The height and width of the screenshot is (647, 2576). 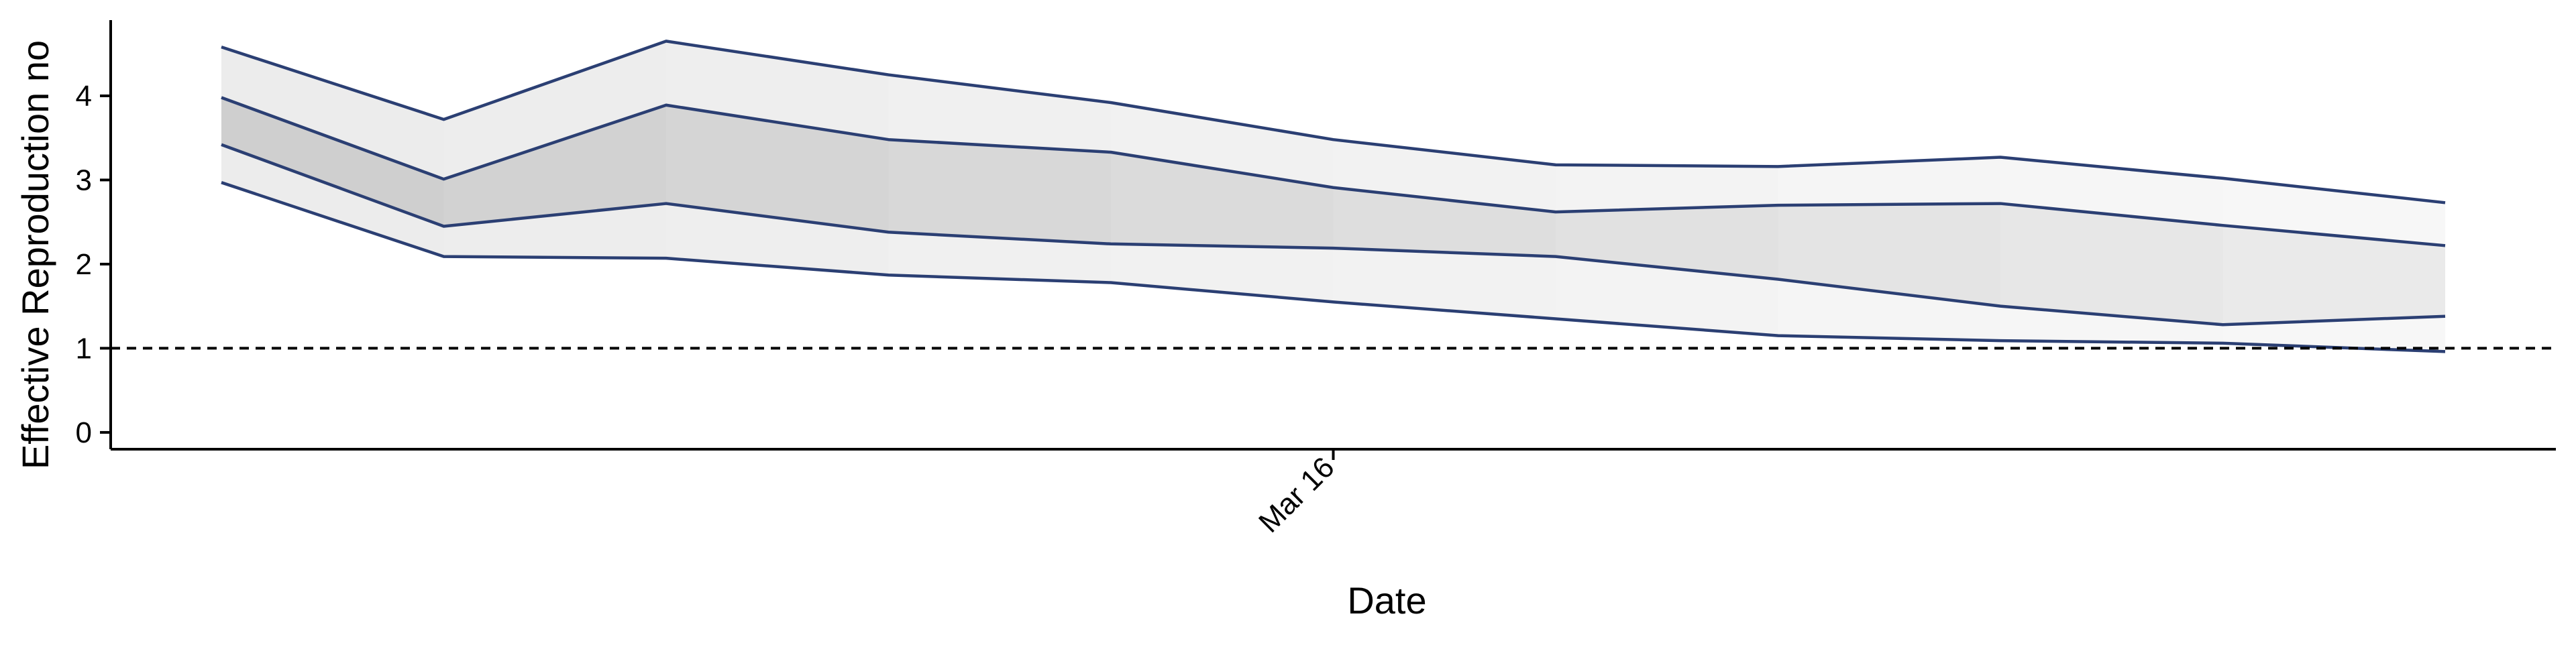 What do you see at coordinates (84, 264) in the screenshot?
I see `y-tick-label: 2` at bounding box center [84, 264].